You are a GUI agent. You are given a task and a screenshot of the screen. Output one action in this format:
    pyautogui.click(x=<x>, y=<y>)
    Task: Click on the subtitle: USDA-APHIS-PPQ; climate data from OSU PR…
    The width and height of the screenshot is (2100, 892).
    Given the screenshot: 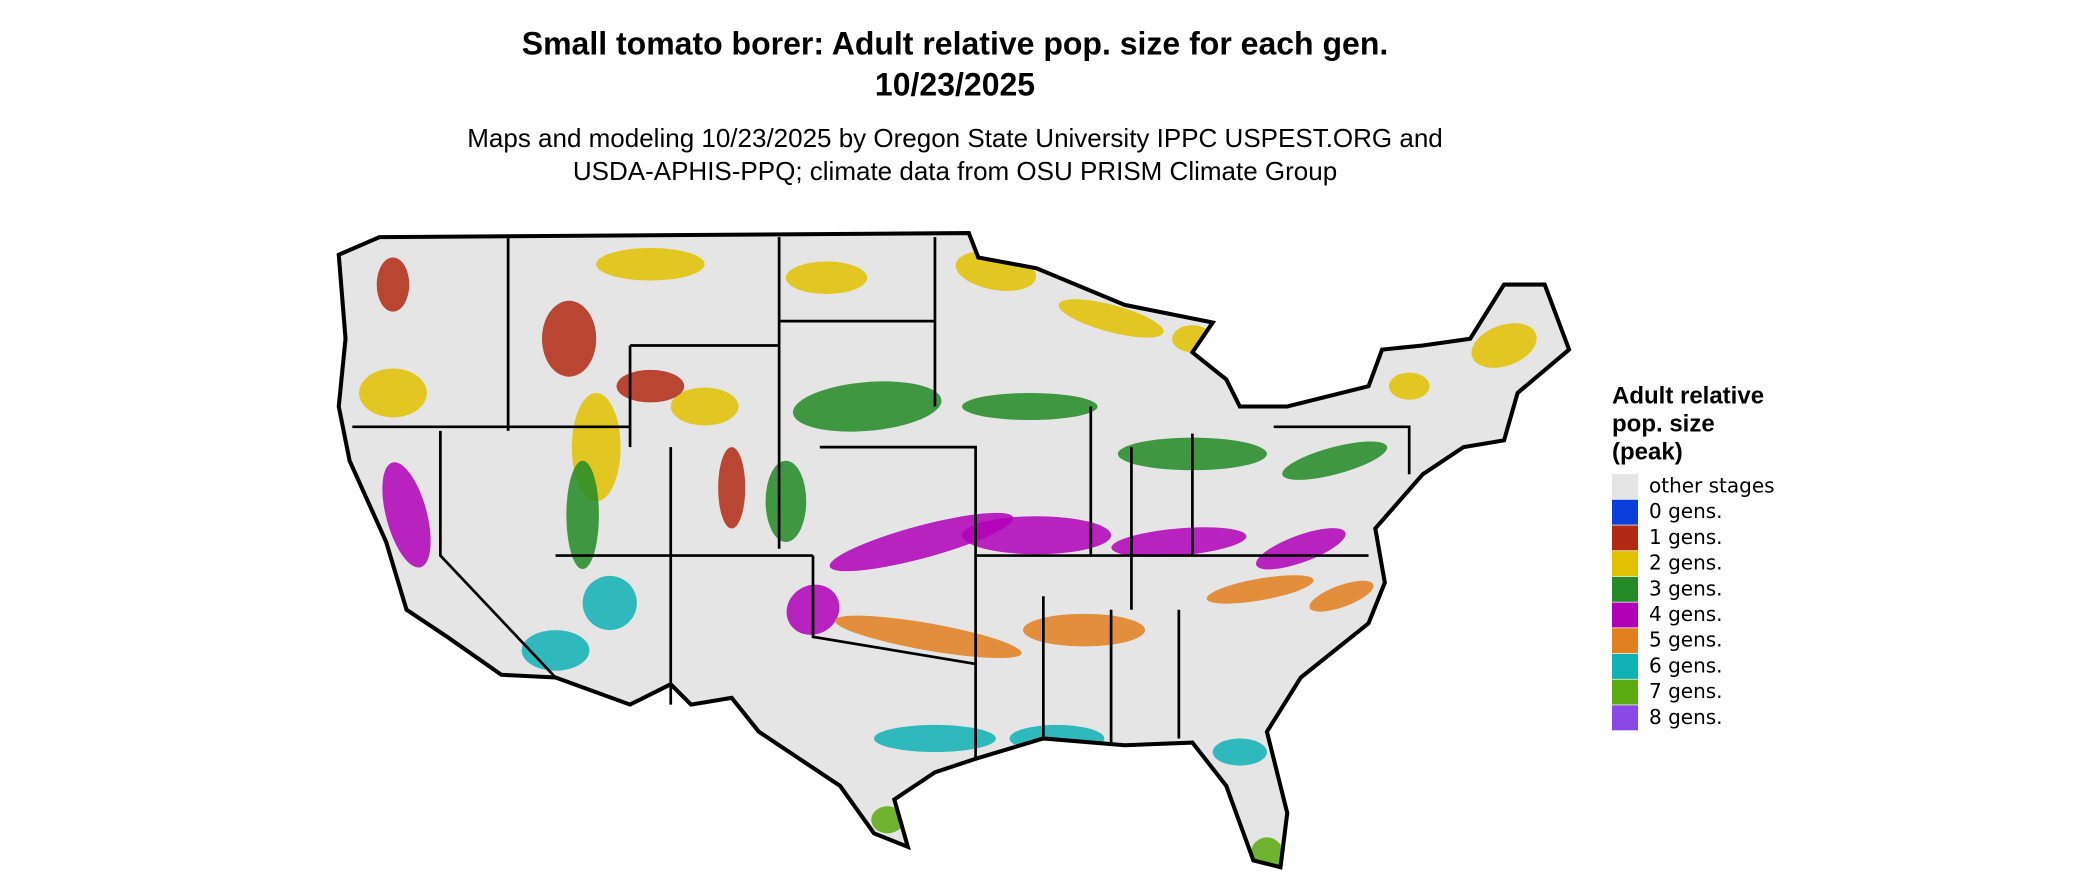 What is the action you would take?
    pyautogui.click(x=955, y=171)
    